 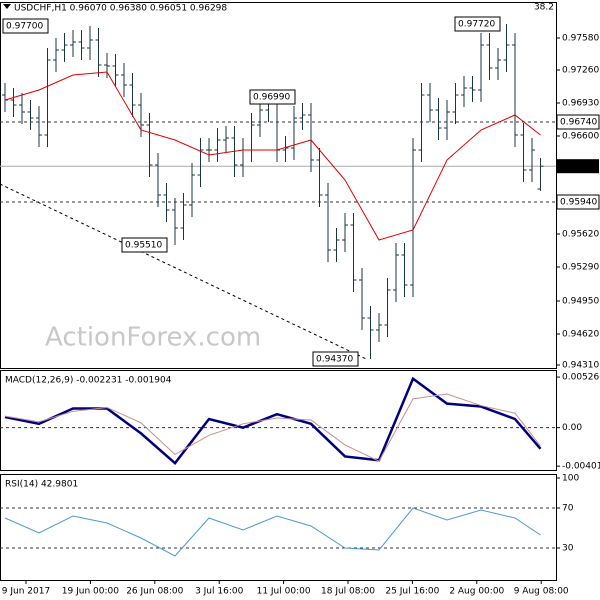 I want to click on x-tick-label: 25 Jul 16:00, so click(x=412, y=592).